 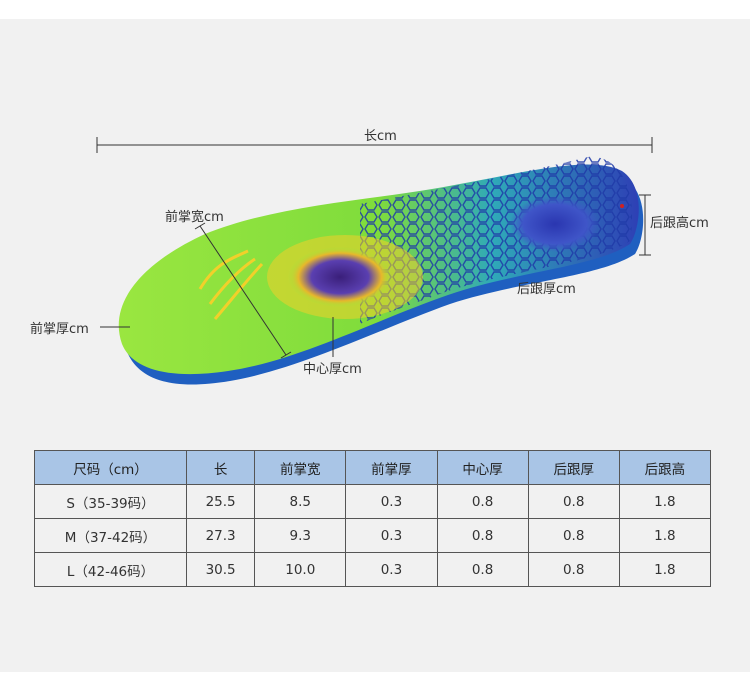 I want to click on table-cell: 9.3, so click(x=300, y=535).